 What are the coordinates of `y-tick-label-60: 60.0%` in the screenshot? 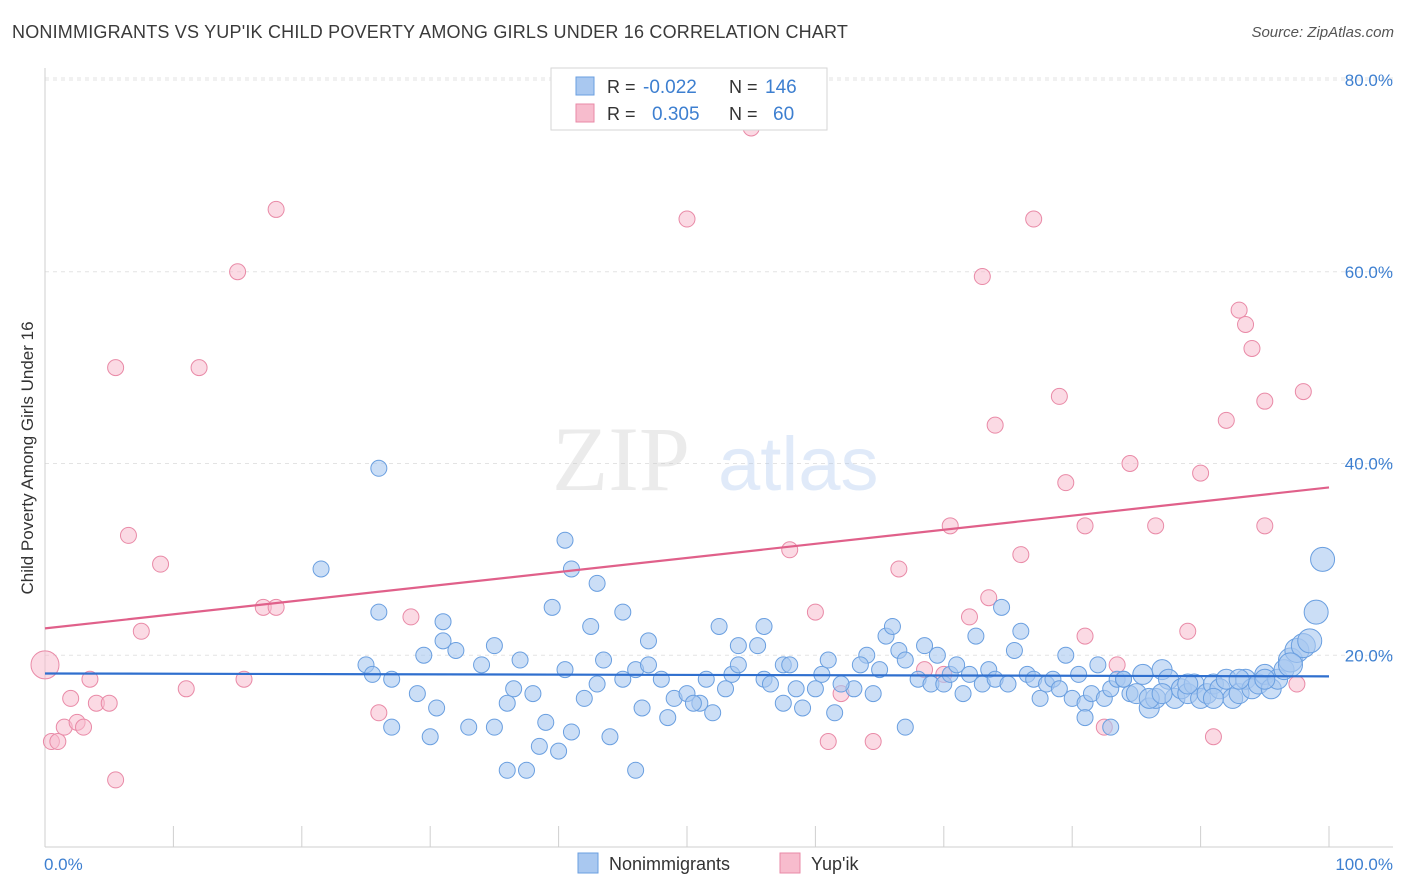 It's located at (1369, 272).